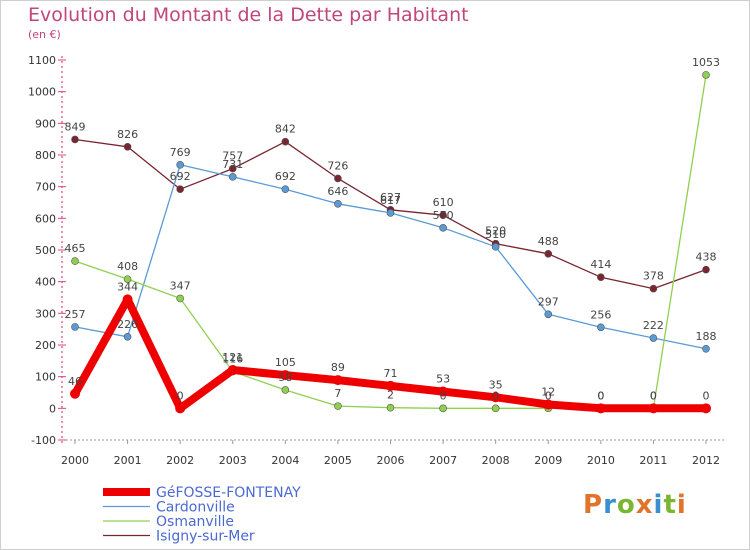 This screenshot has width=750, height=550. What do you see at coordinates (75, 460) in the screenshot?
I see `x-tick-label: 2000` at bounding box center [75, 460].